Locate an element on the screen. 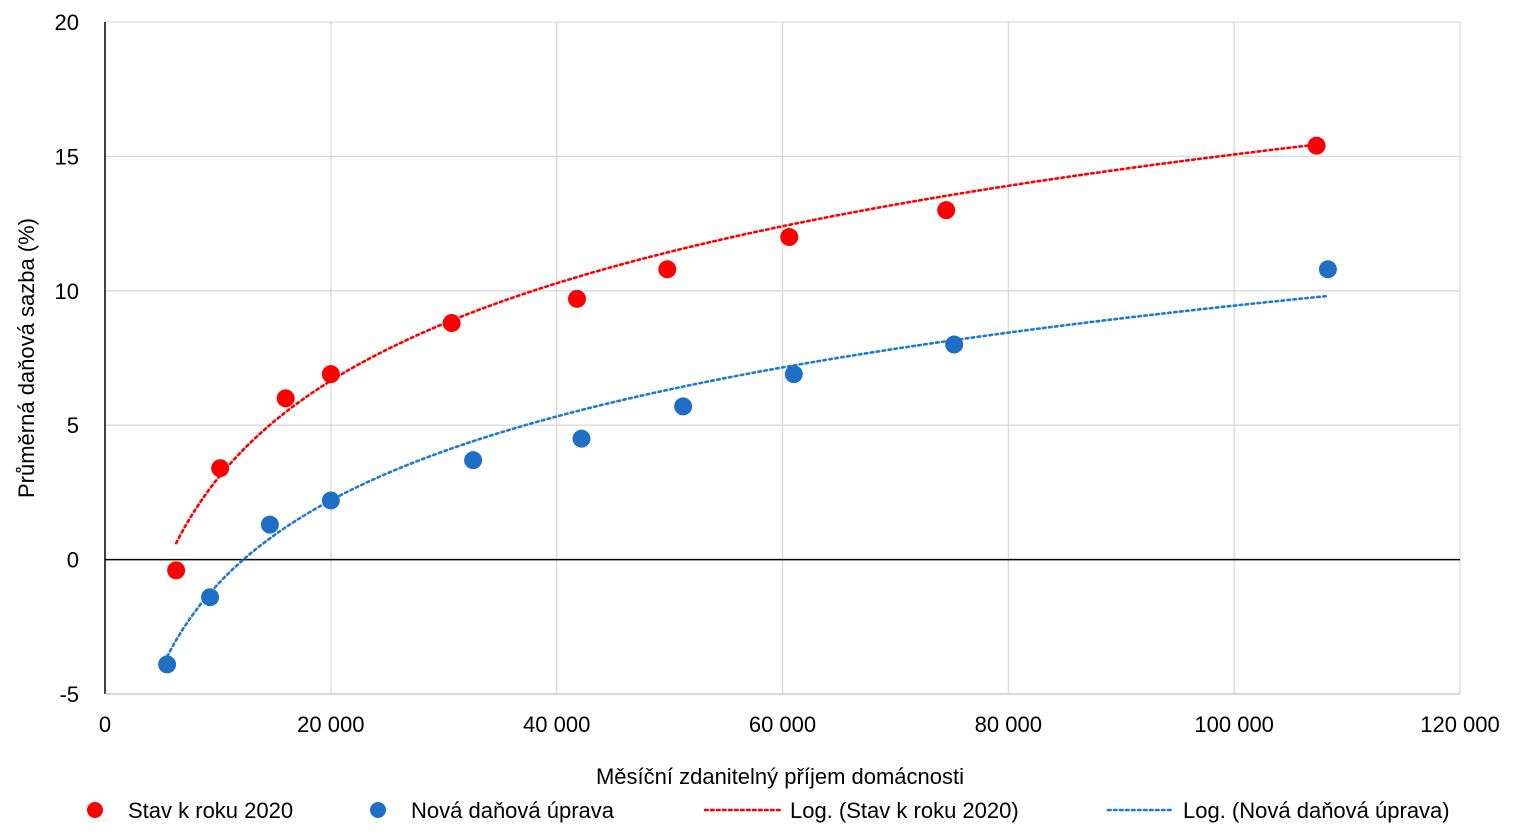 This screenshot has height=837, width=1519. y-tick-label: 10 is located at coordinates (67, 291).